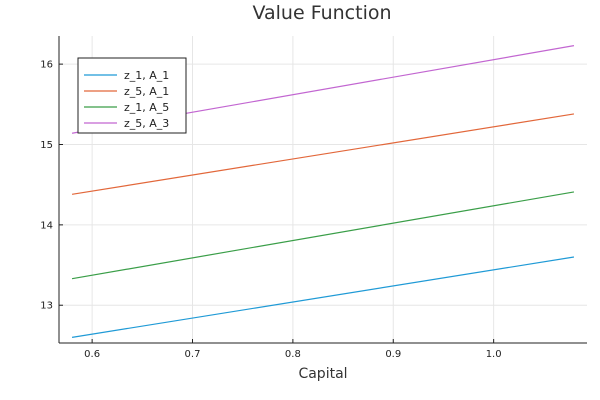 The height and width of the screenshot is (400, 600). I want to click on legend-label-2: z_5, A_1, so click(146, 91).